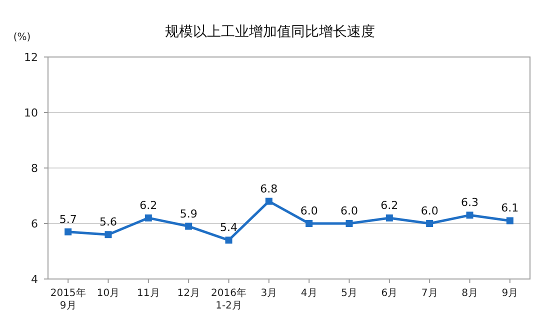 Image resolution: width=540 pixels, height=334 pixels. I want to click on chart-title: 规模以上工业增加值同比增长速度, so click(270, 32).